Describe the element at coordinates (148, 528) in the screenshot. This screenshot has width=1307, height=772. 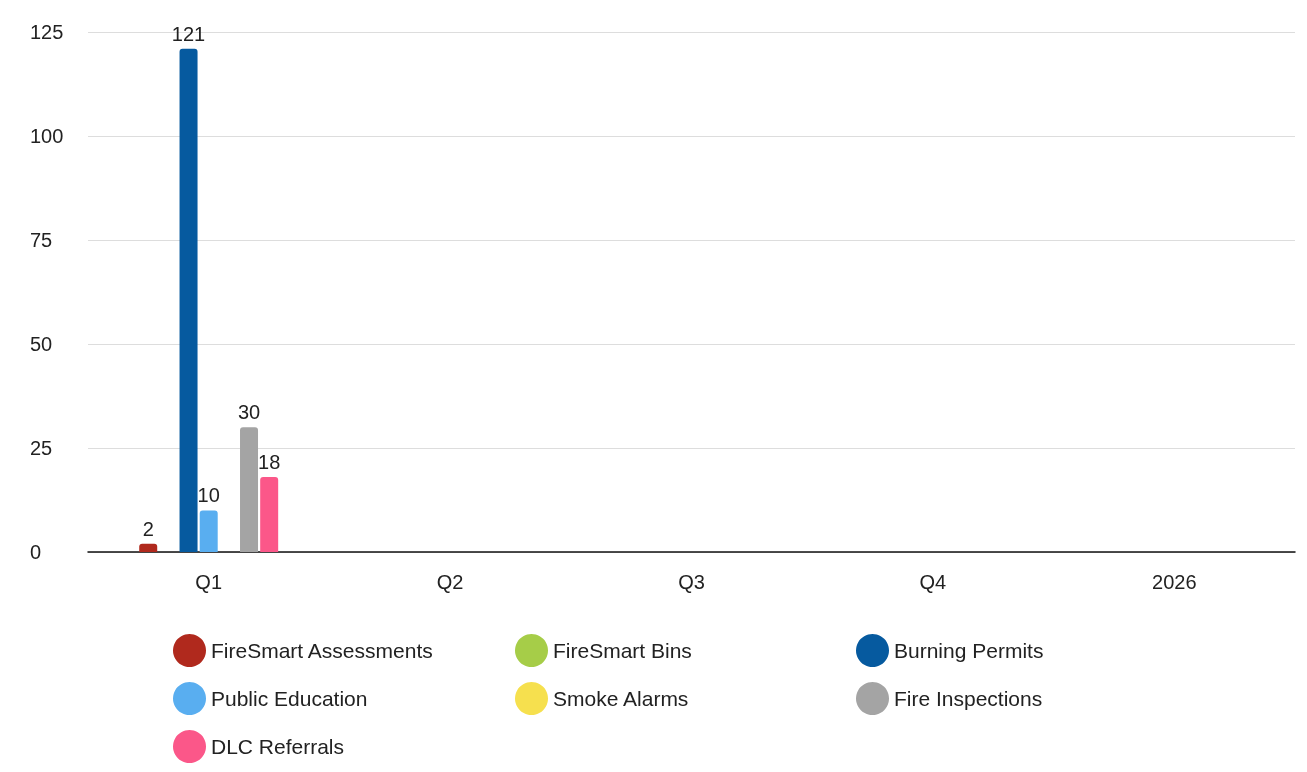
I see `data-label: 2` at that location.